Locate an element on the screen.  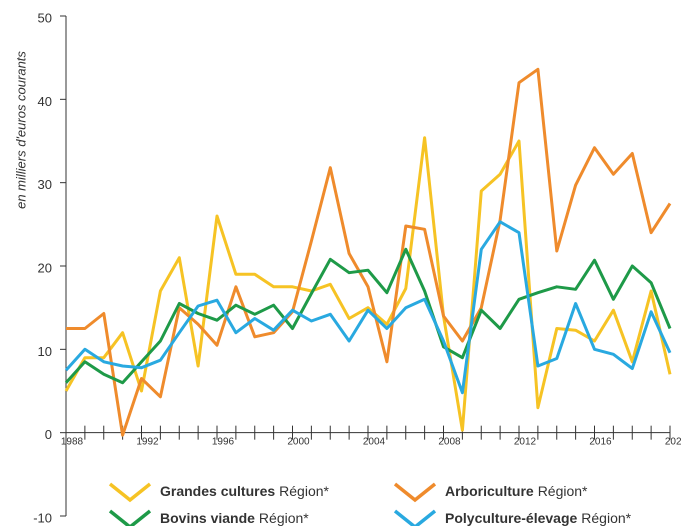
legend-label: Bovins viande Région* is located at coordinates (234, 518).